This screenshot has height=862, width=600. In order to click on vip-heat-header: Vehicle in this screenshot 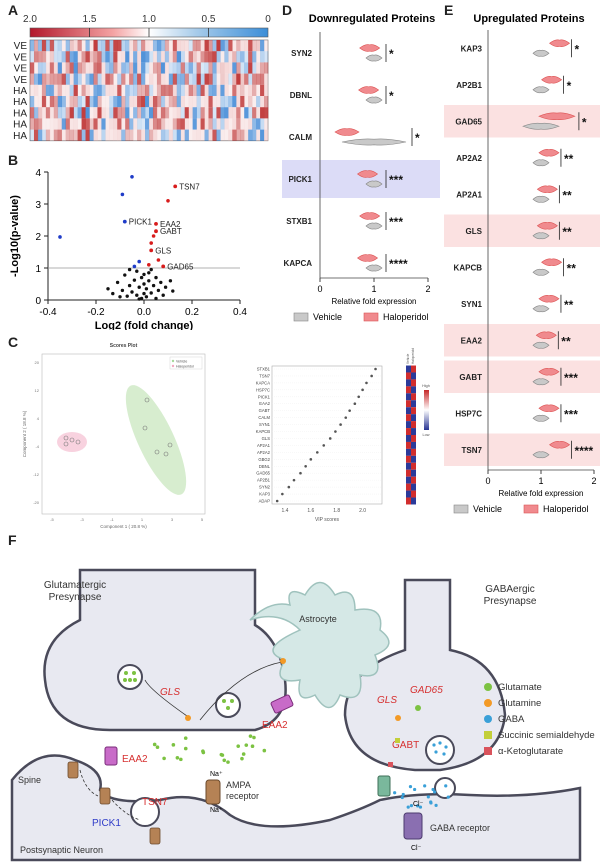, I will do `click(408, 358)`.